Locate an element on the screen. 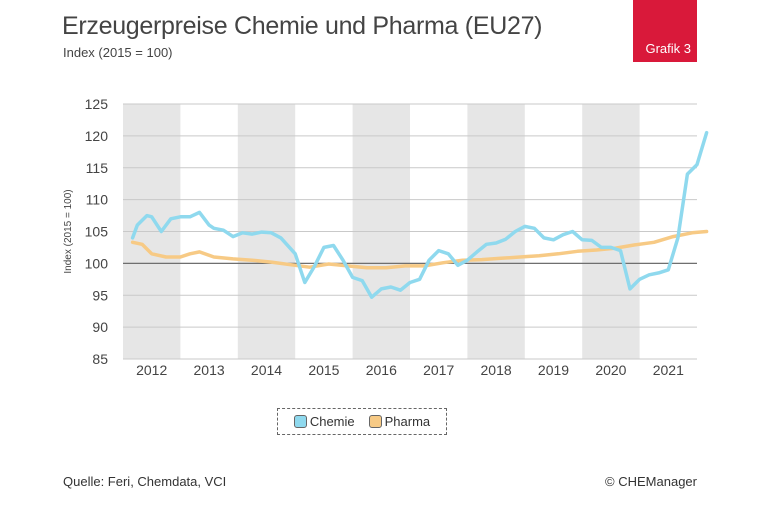  legend-item-pharma: Pharma is located at coordinates (399, 421).